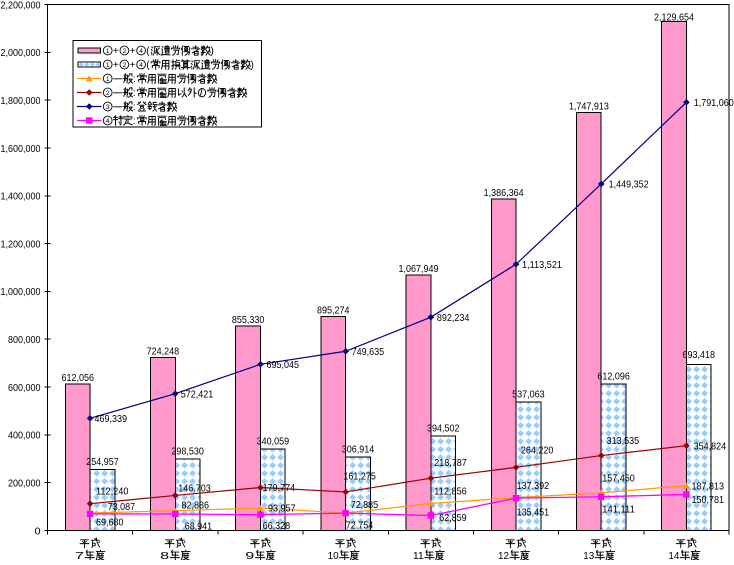 The image size is (734, 565). What do you see at coordinates (450, 463) in the screenshot?
I see `svg-text: 218,787` at bounding box center [450, 463].